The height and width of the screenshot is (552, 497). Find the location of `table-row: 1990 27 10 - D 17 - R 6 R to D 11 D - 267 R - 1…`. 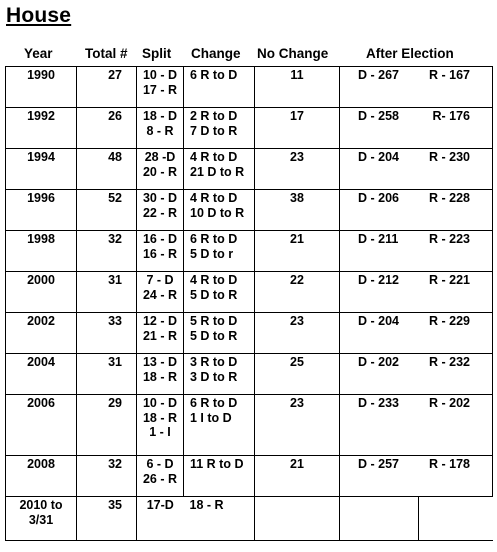

table-row: 1990 27 10 - D 17 - R 6 R to D 11 D - 267 R - 1… is located at coordinates (249, 87).